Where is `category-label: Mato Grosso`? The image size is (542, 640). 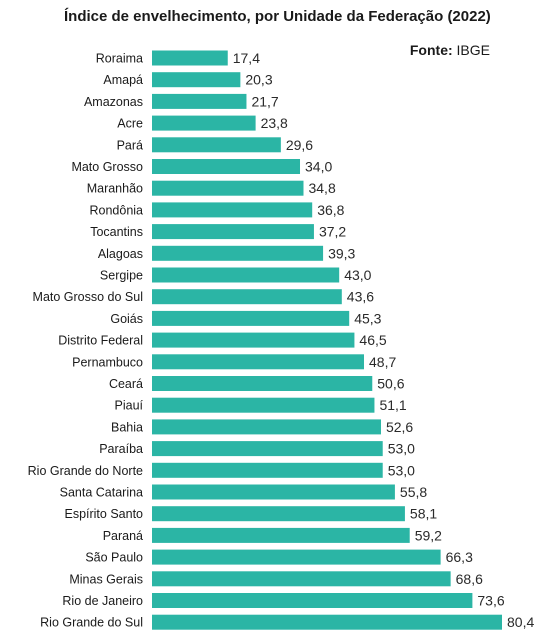
category-label: Mato Grosso is located at coordinates (107, 167).